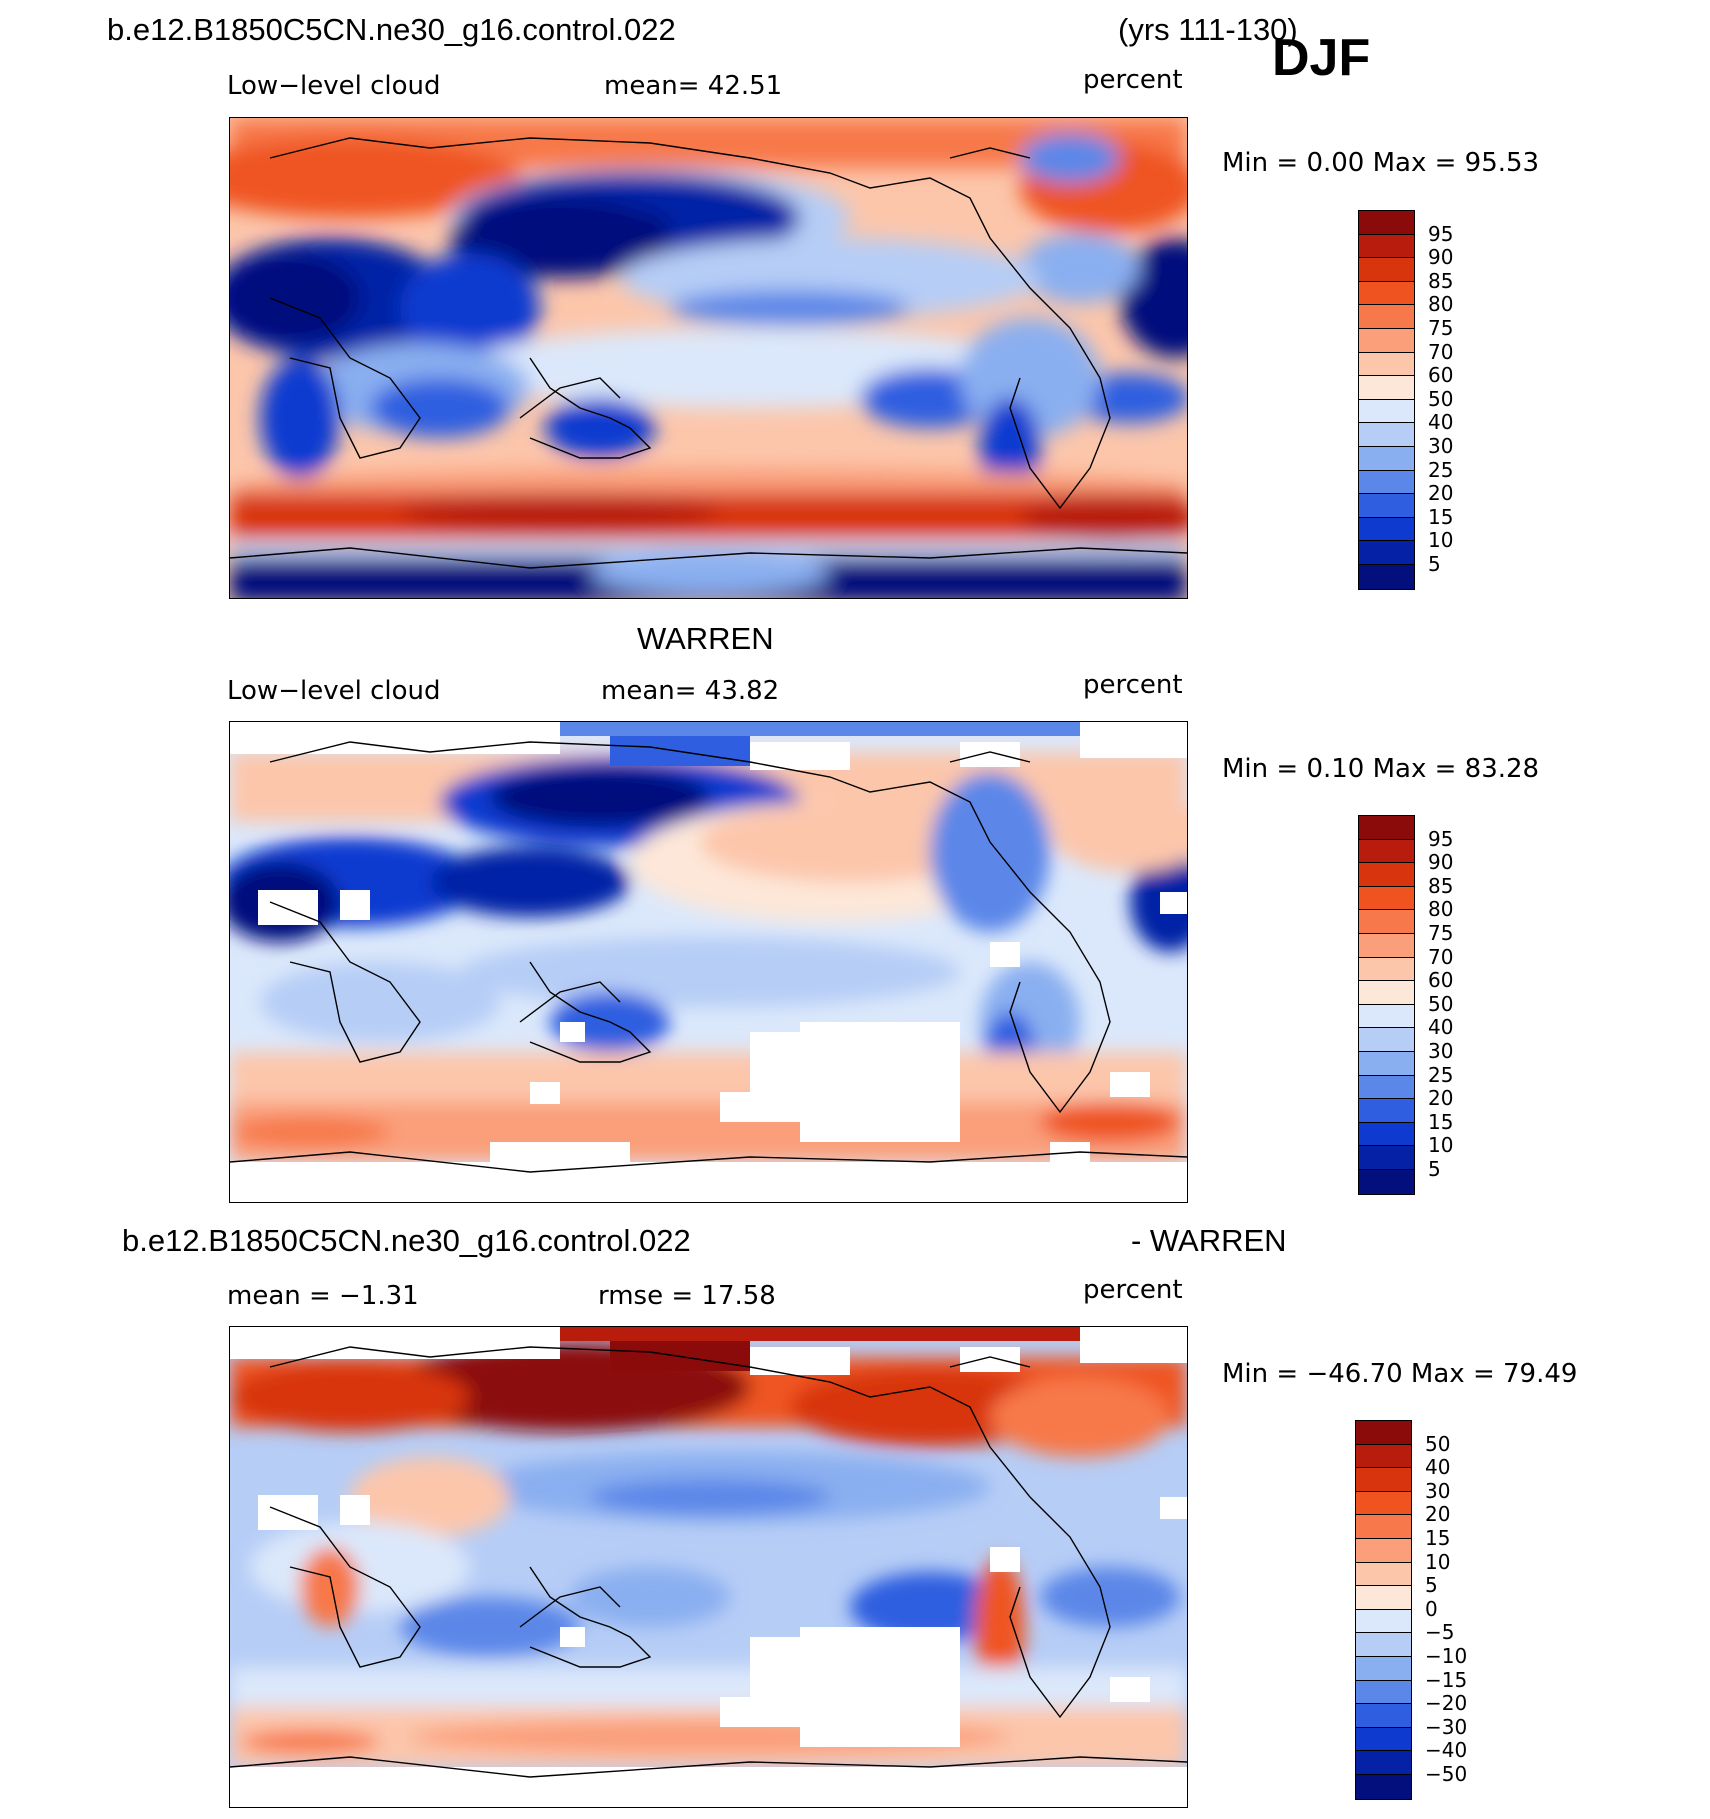 The image size is (1710, 1819). I want to click on colorbar-tick-label: 60, so click(1441, 980).